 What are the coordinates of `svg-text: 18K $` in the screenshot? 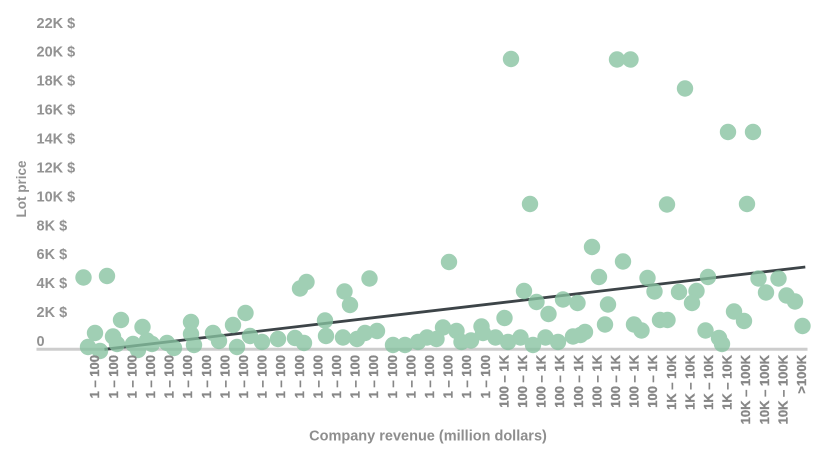 It's located at (56, 82).